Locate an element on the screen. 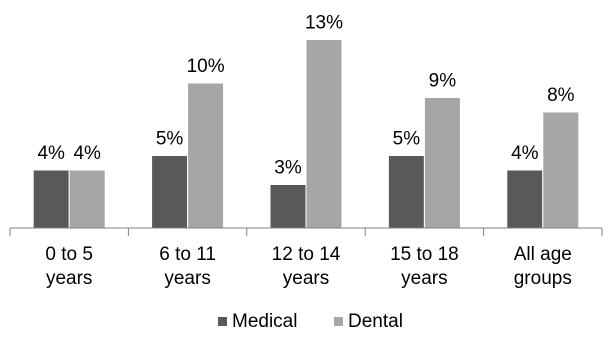  data-label-dental-all-age-groups: 8% is located at coordinates (561, 95).